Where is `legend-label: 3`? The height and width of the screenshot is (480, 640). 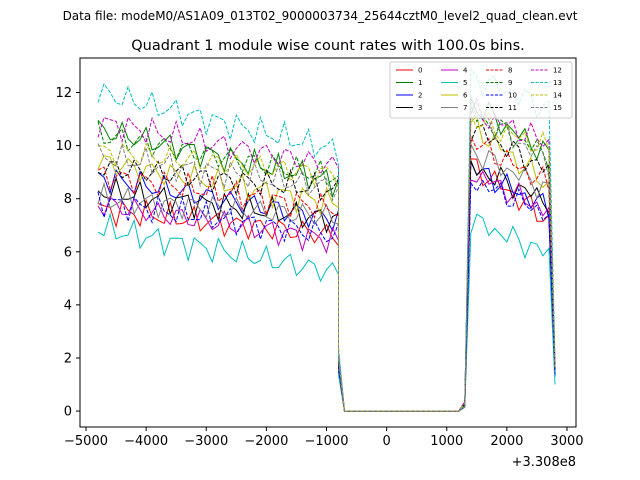
legend-label: 3 is located at coordinates (420, 108).